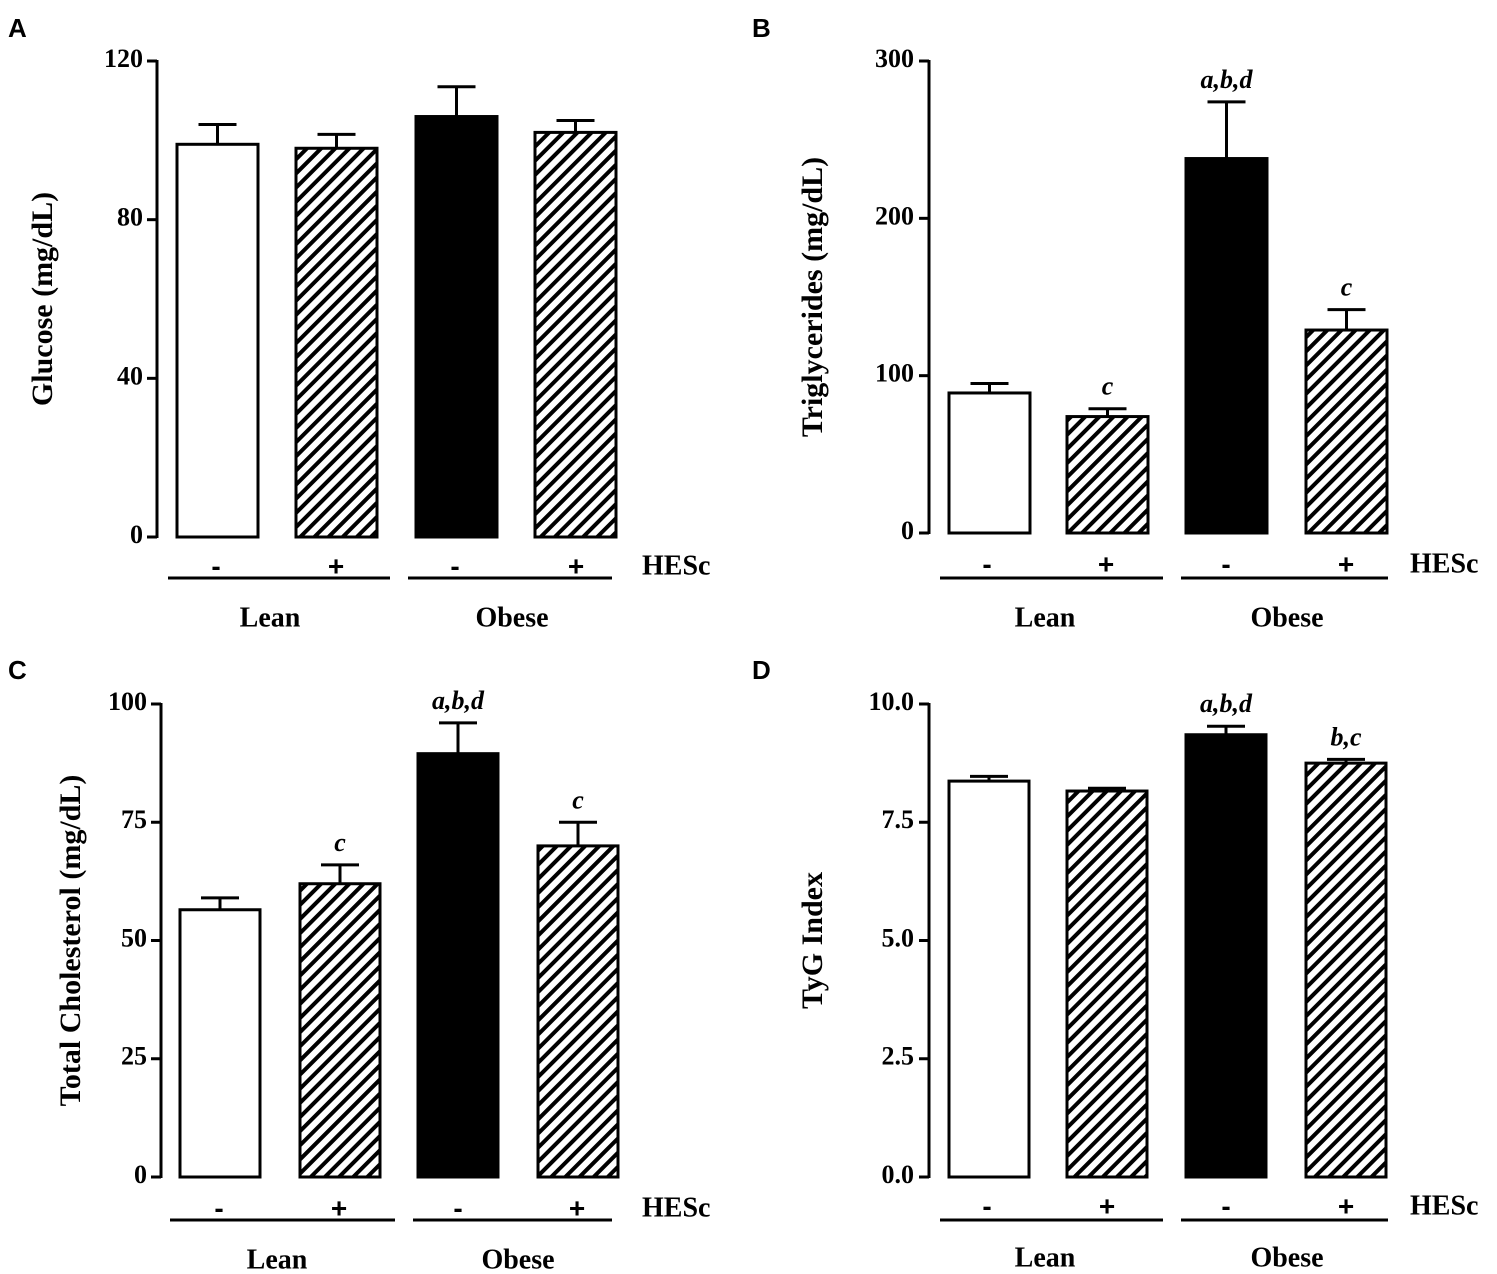 This screenshot has width=1497, height=1274. What do you see at coordinates (894, 58) in the screenshot?
I see `y-tick-label: 300` at bounding box center [894, 58].